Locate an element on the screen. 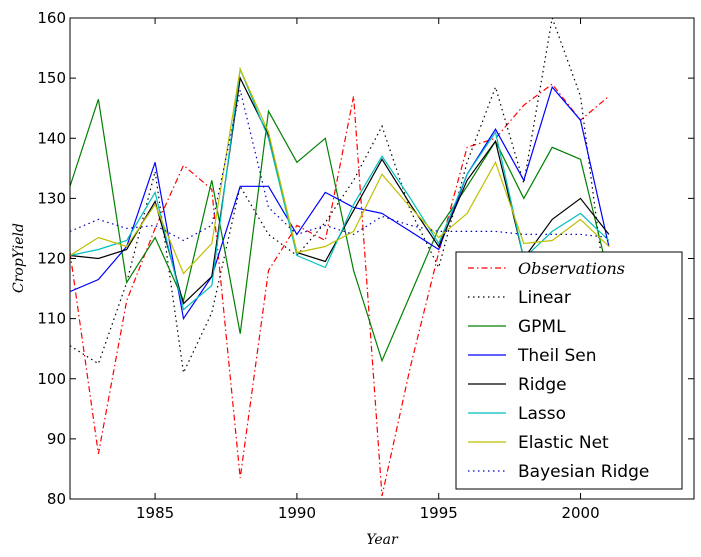 This screenshot has width=701, height=557. x-axis-label: Year is located at coordinates (382, 540).